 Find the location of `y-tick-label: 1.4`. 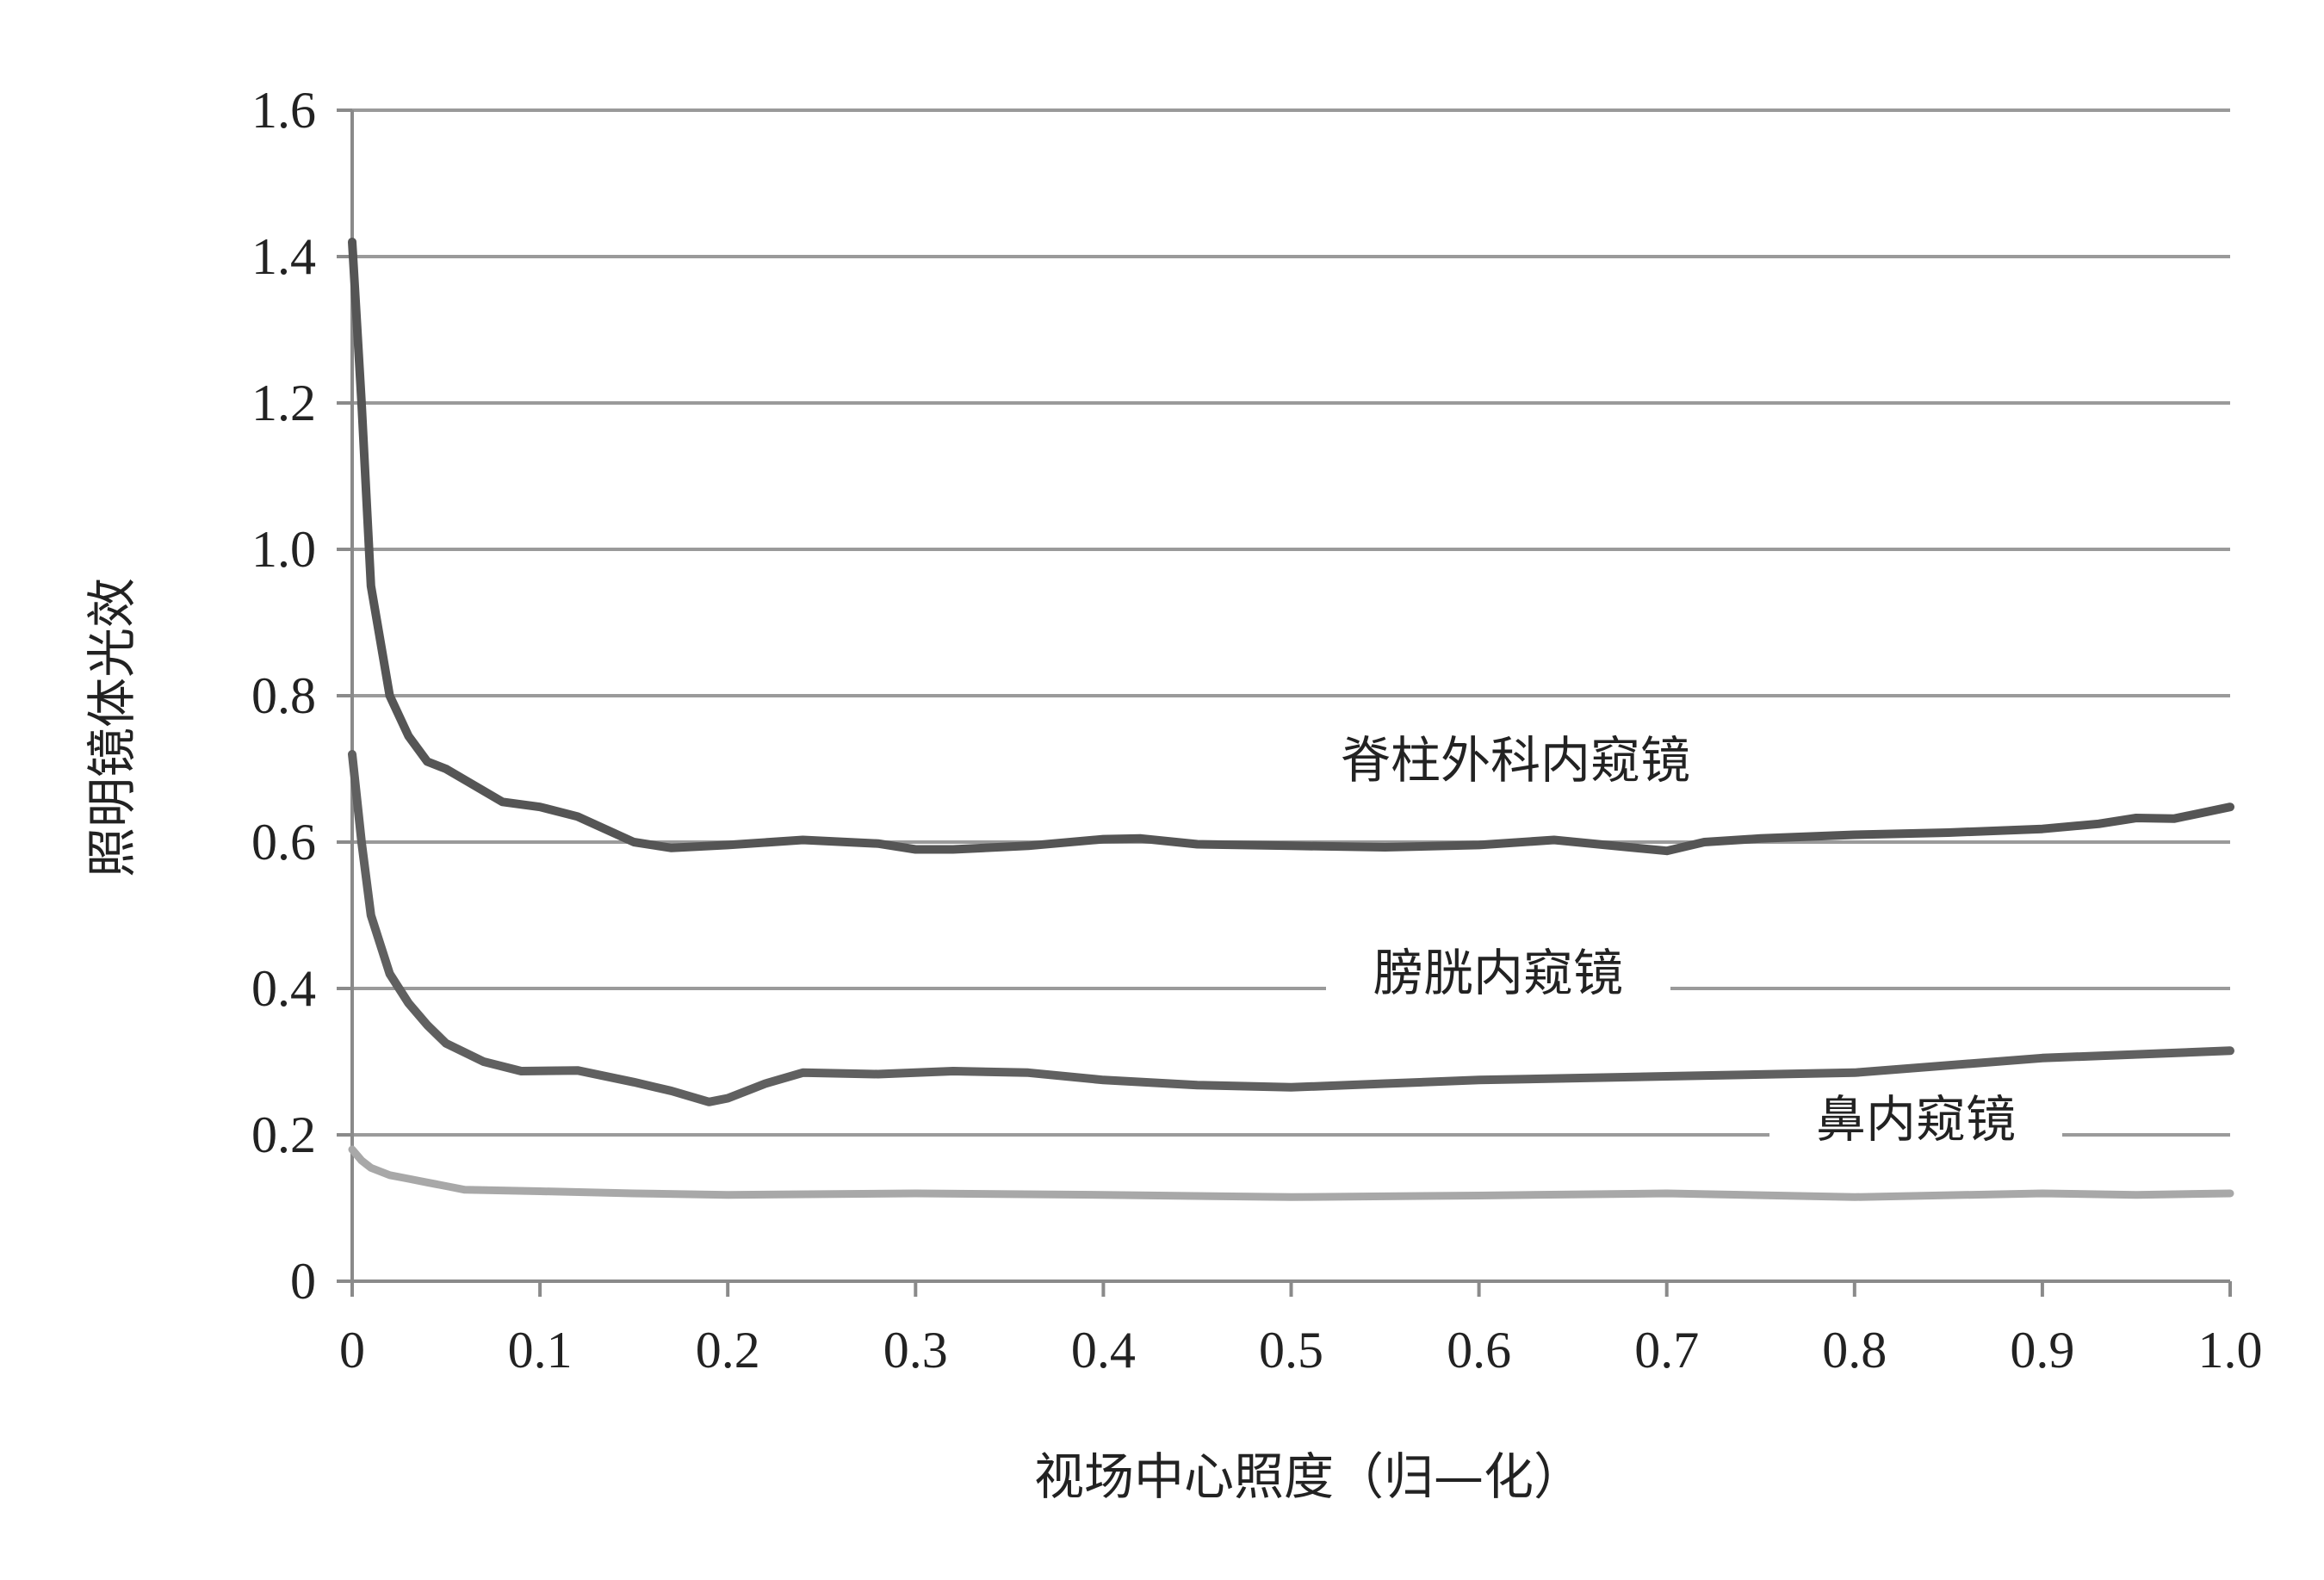

y-tick-label: 1.4 is located at coordinates (283, 256).